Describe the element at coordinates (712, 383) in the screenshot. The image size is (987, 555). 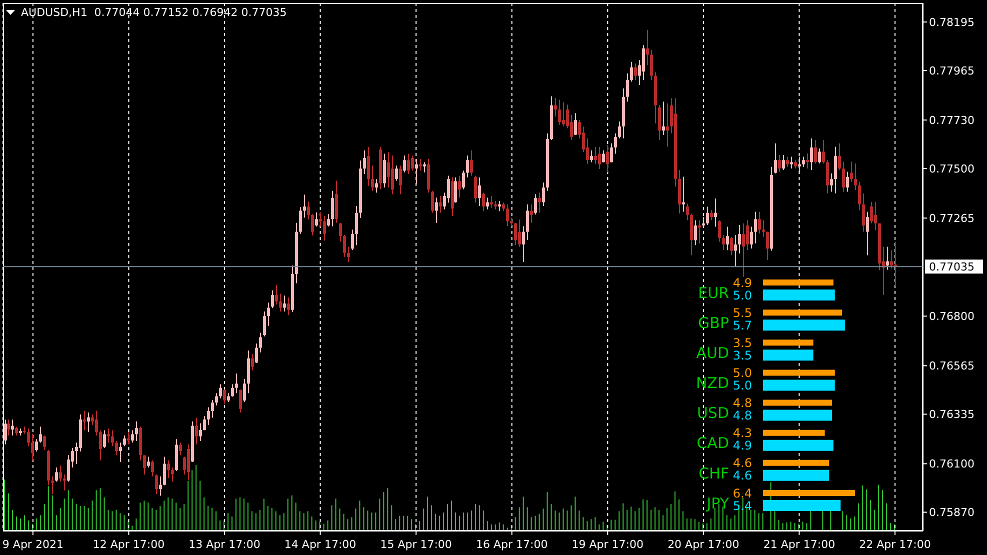
I see `y-tick-label: NZD` at that location.